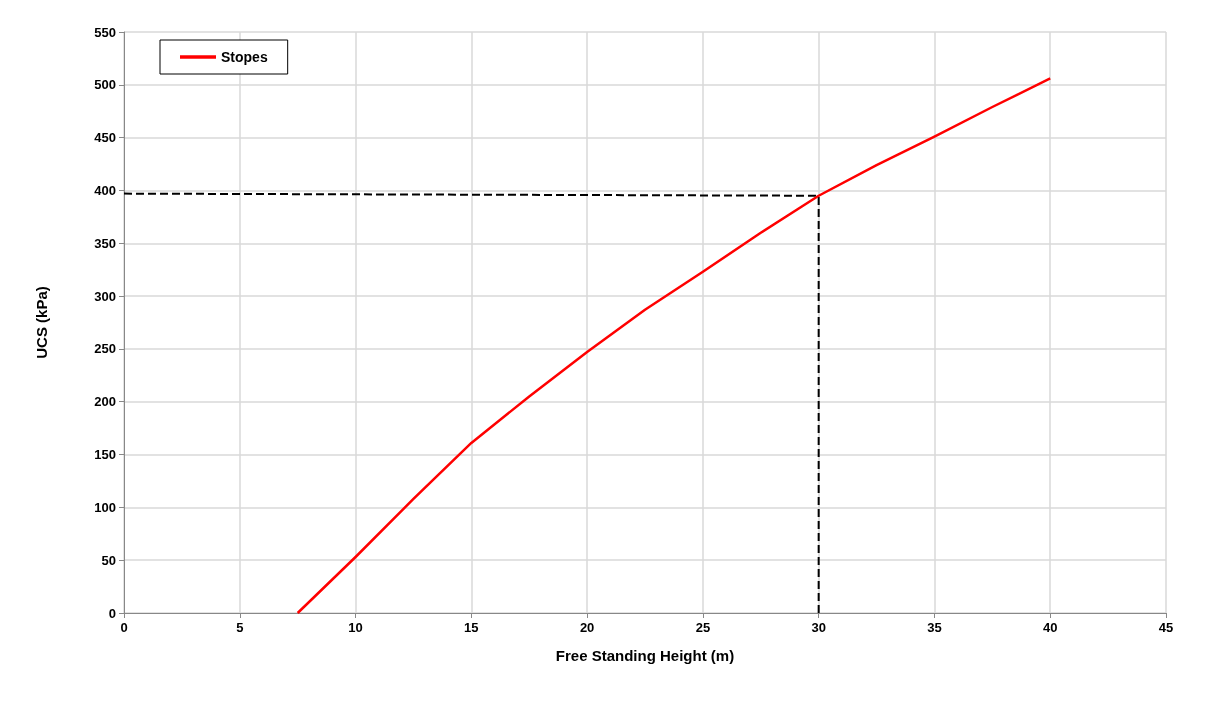 This screenshot has width=1205, height=701. Describe the element at coordinates (105, 243) in the screenshot. I see `y-tick-label: 350` at that location.